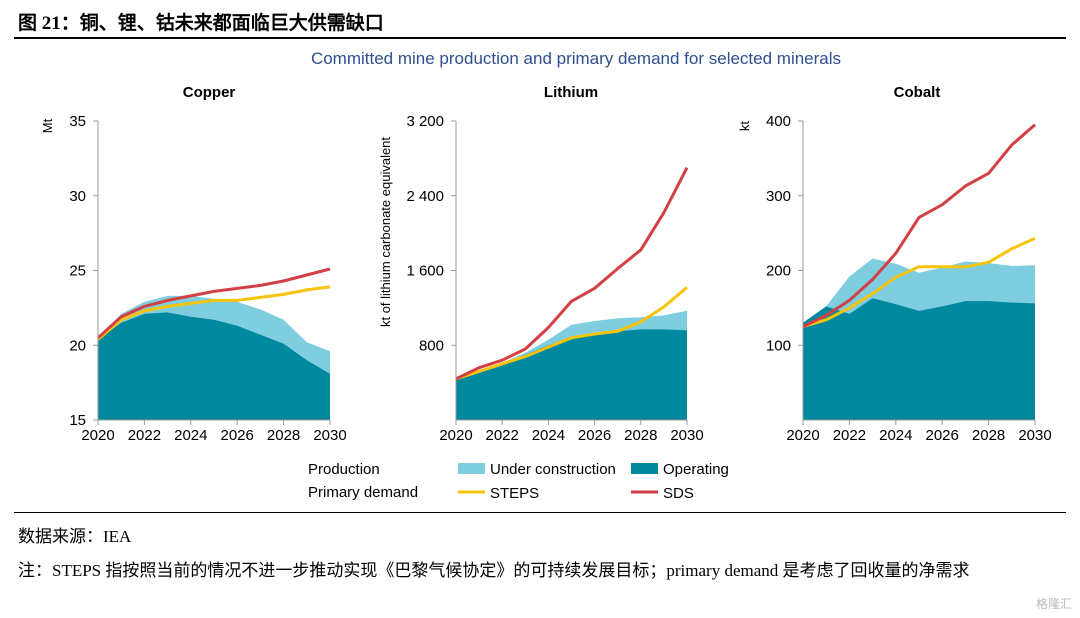 The width and height of the screenshot is (1080, 618). Describe the element at coordinates (97, 435) in the screenshot. I see `copper-x-tick-label: 2020` at that location.